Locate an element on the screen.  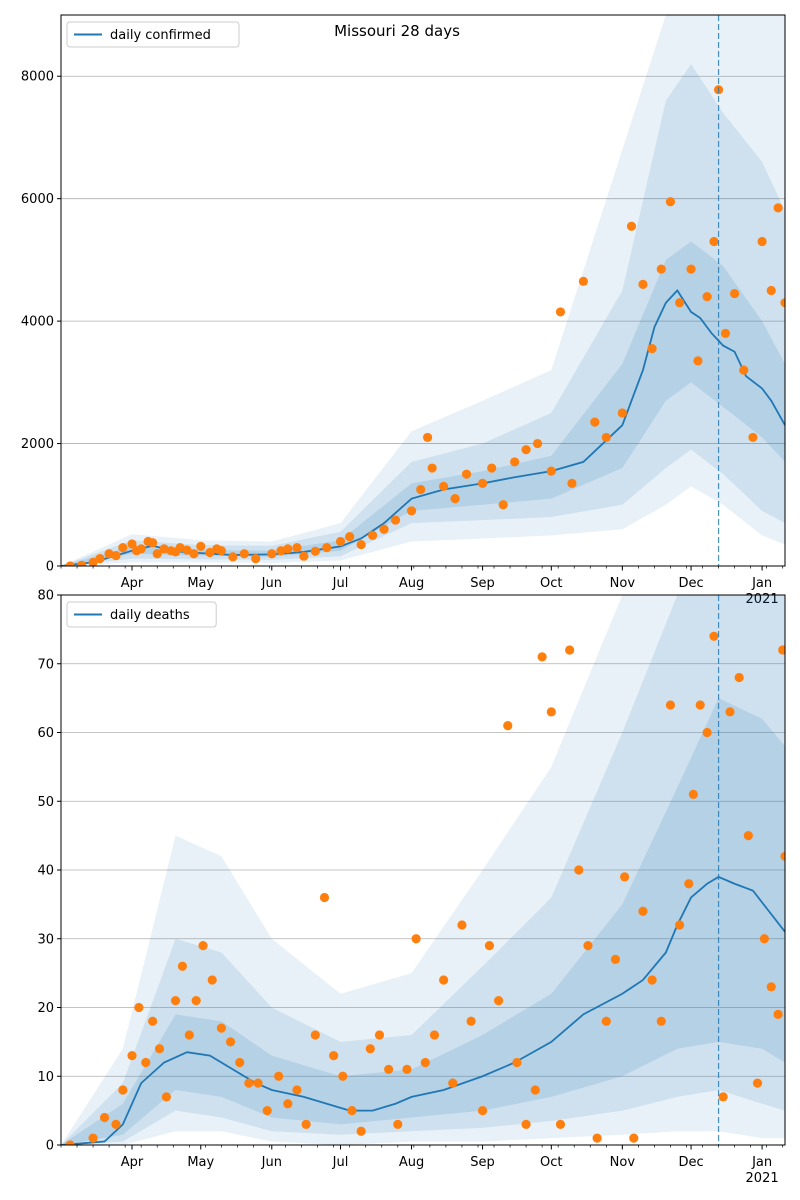
y-tick-label: 8000 is located at coordinates (37, 77).